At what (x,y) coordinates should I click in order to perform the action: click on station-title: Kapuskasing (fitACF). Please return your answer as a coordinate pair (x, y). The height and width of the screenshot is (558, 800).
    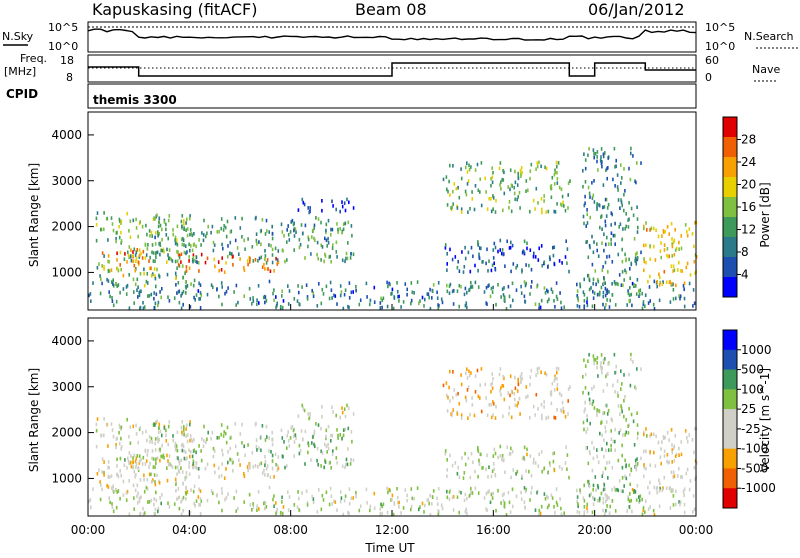
    Looking at the image, I should click on (174, 9).